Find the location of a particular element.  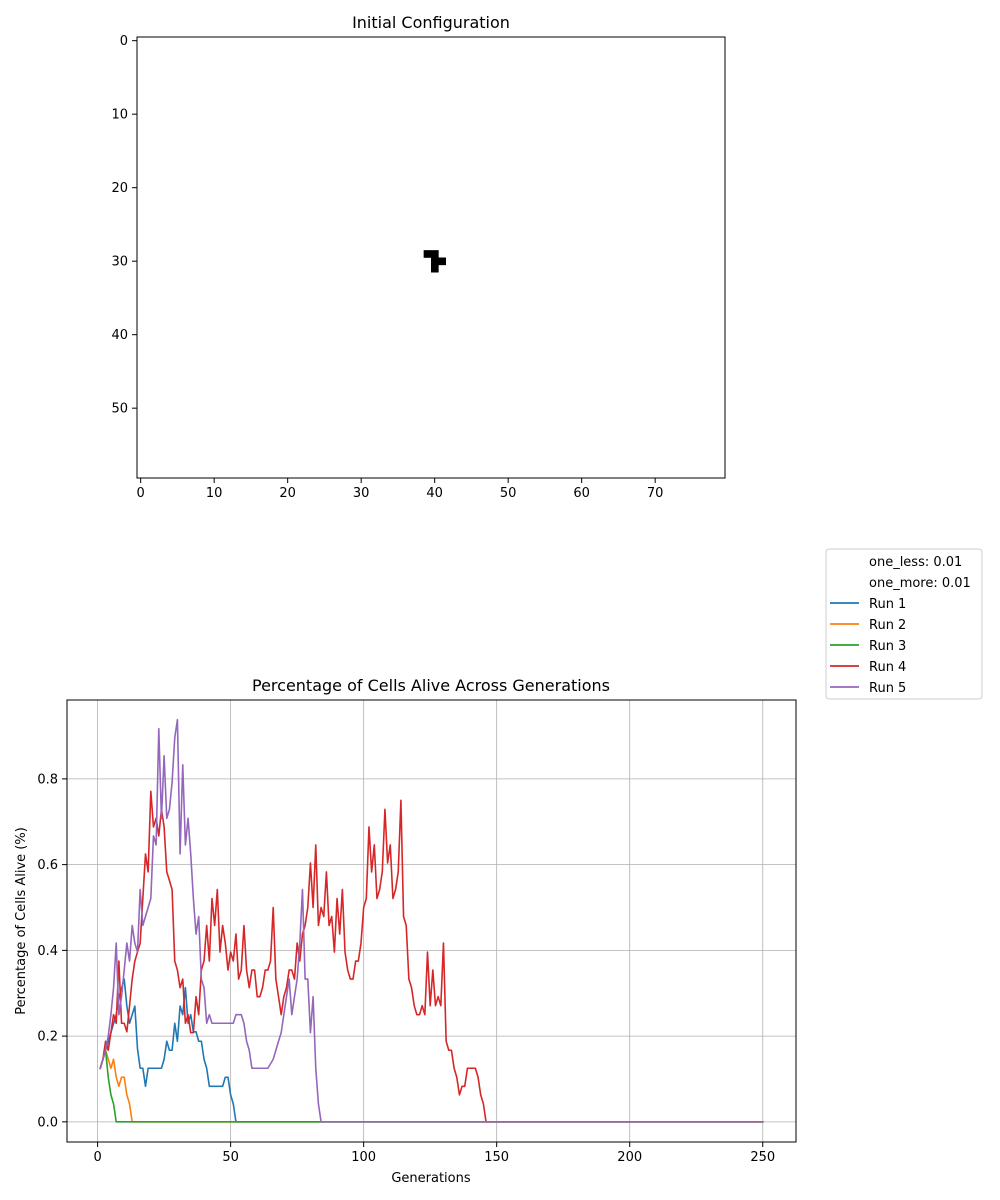

x-tick-label: 50 is located at coordinates (230, 1157).